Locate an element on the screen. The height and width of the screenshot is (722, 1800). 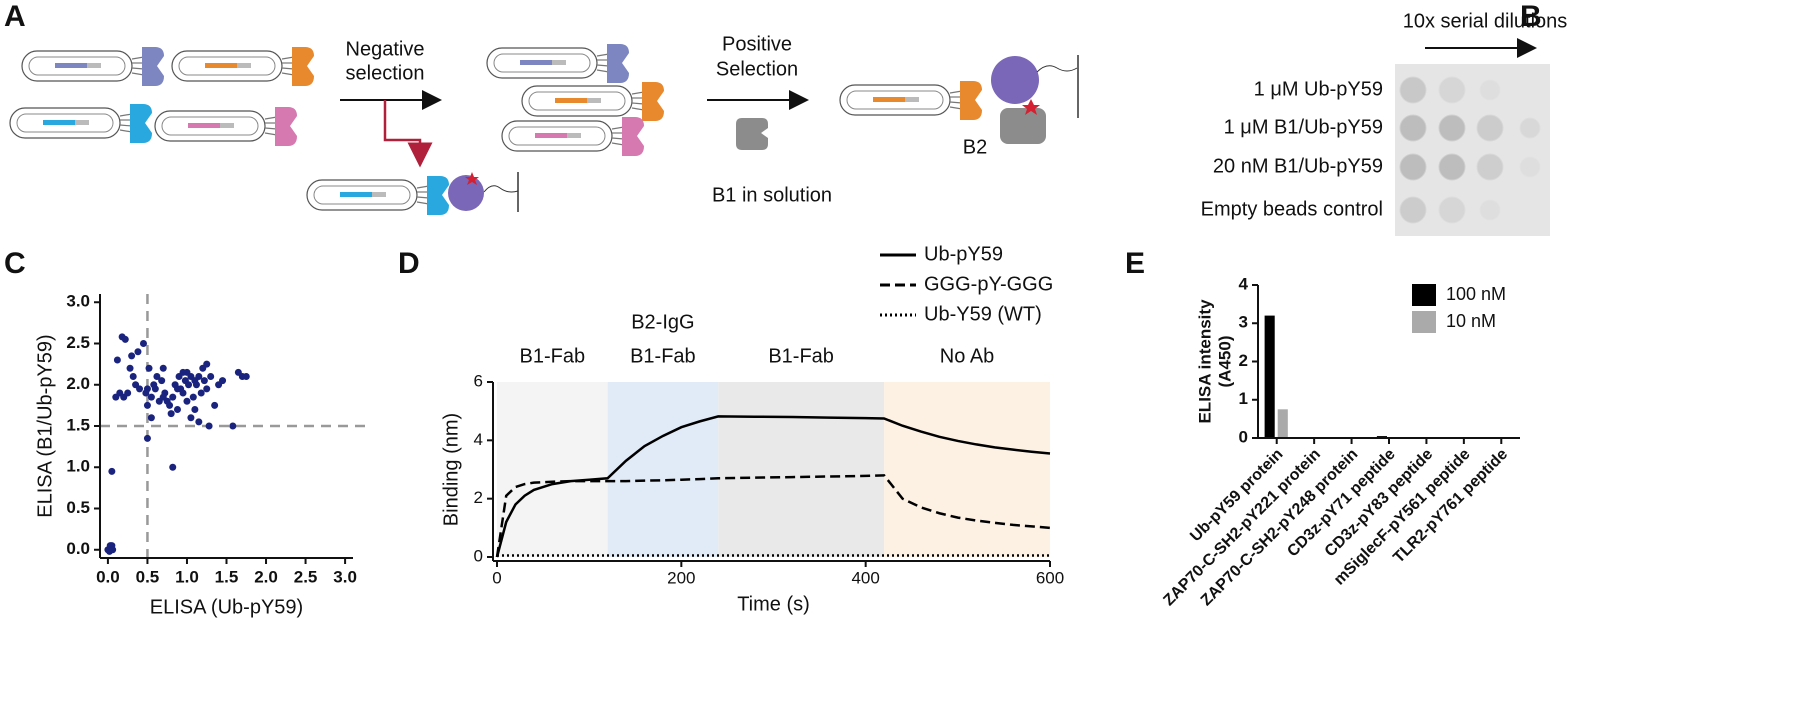
panel-letter: B is located at coordinates (1531, 16).